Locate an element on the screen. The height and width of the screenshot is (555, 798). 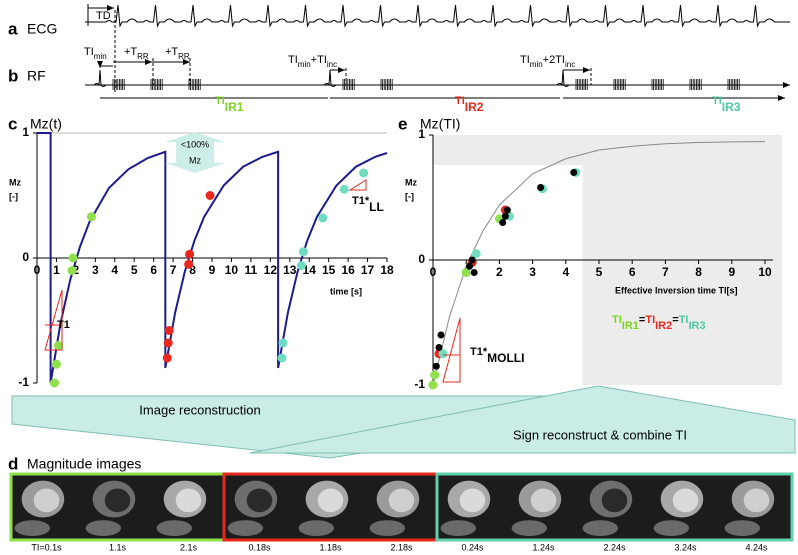
rich-label: T1 is located at coordinates (63, 325).